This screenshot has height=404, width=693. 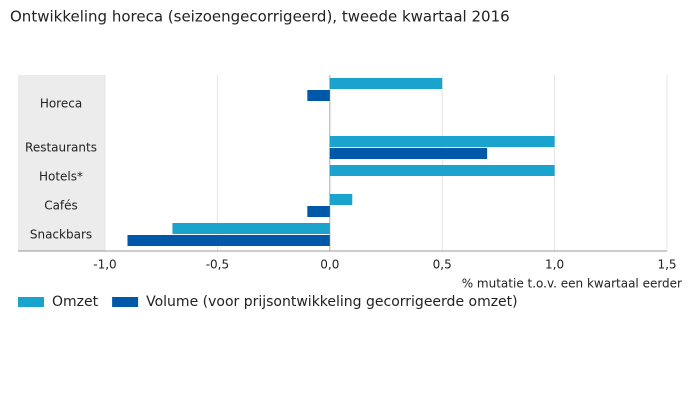 What do you see at coordinates (554, 265) in the screenshot?
I see `x-tick-label: 1,0` at bounding box center [554, 265].